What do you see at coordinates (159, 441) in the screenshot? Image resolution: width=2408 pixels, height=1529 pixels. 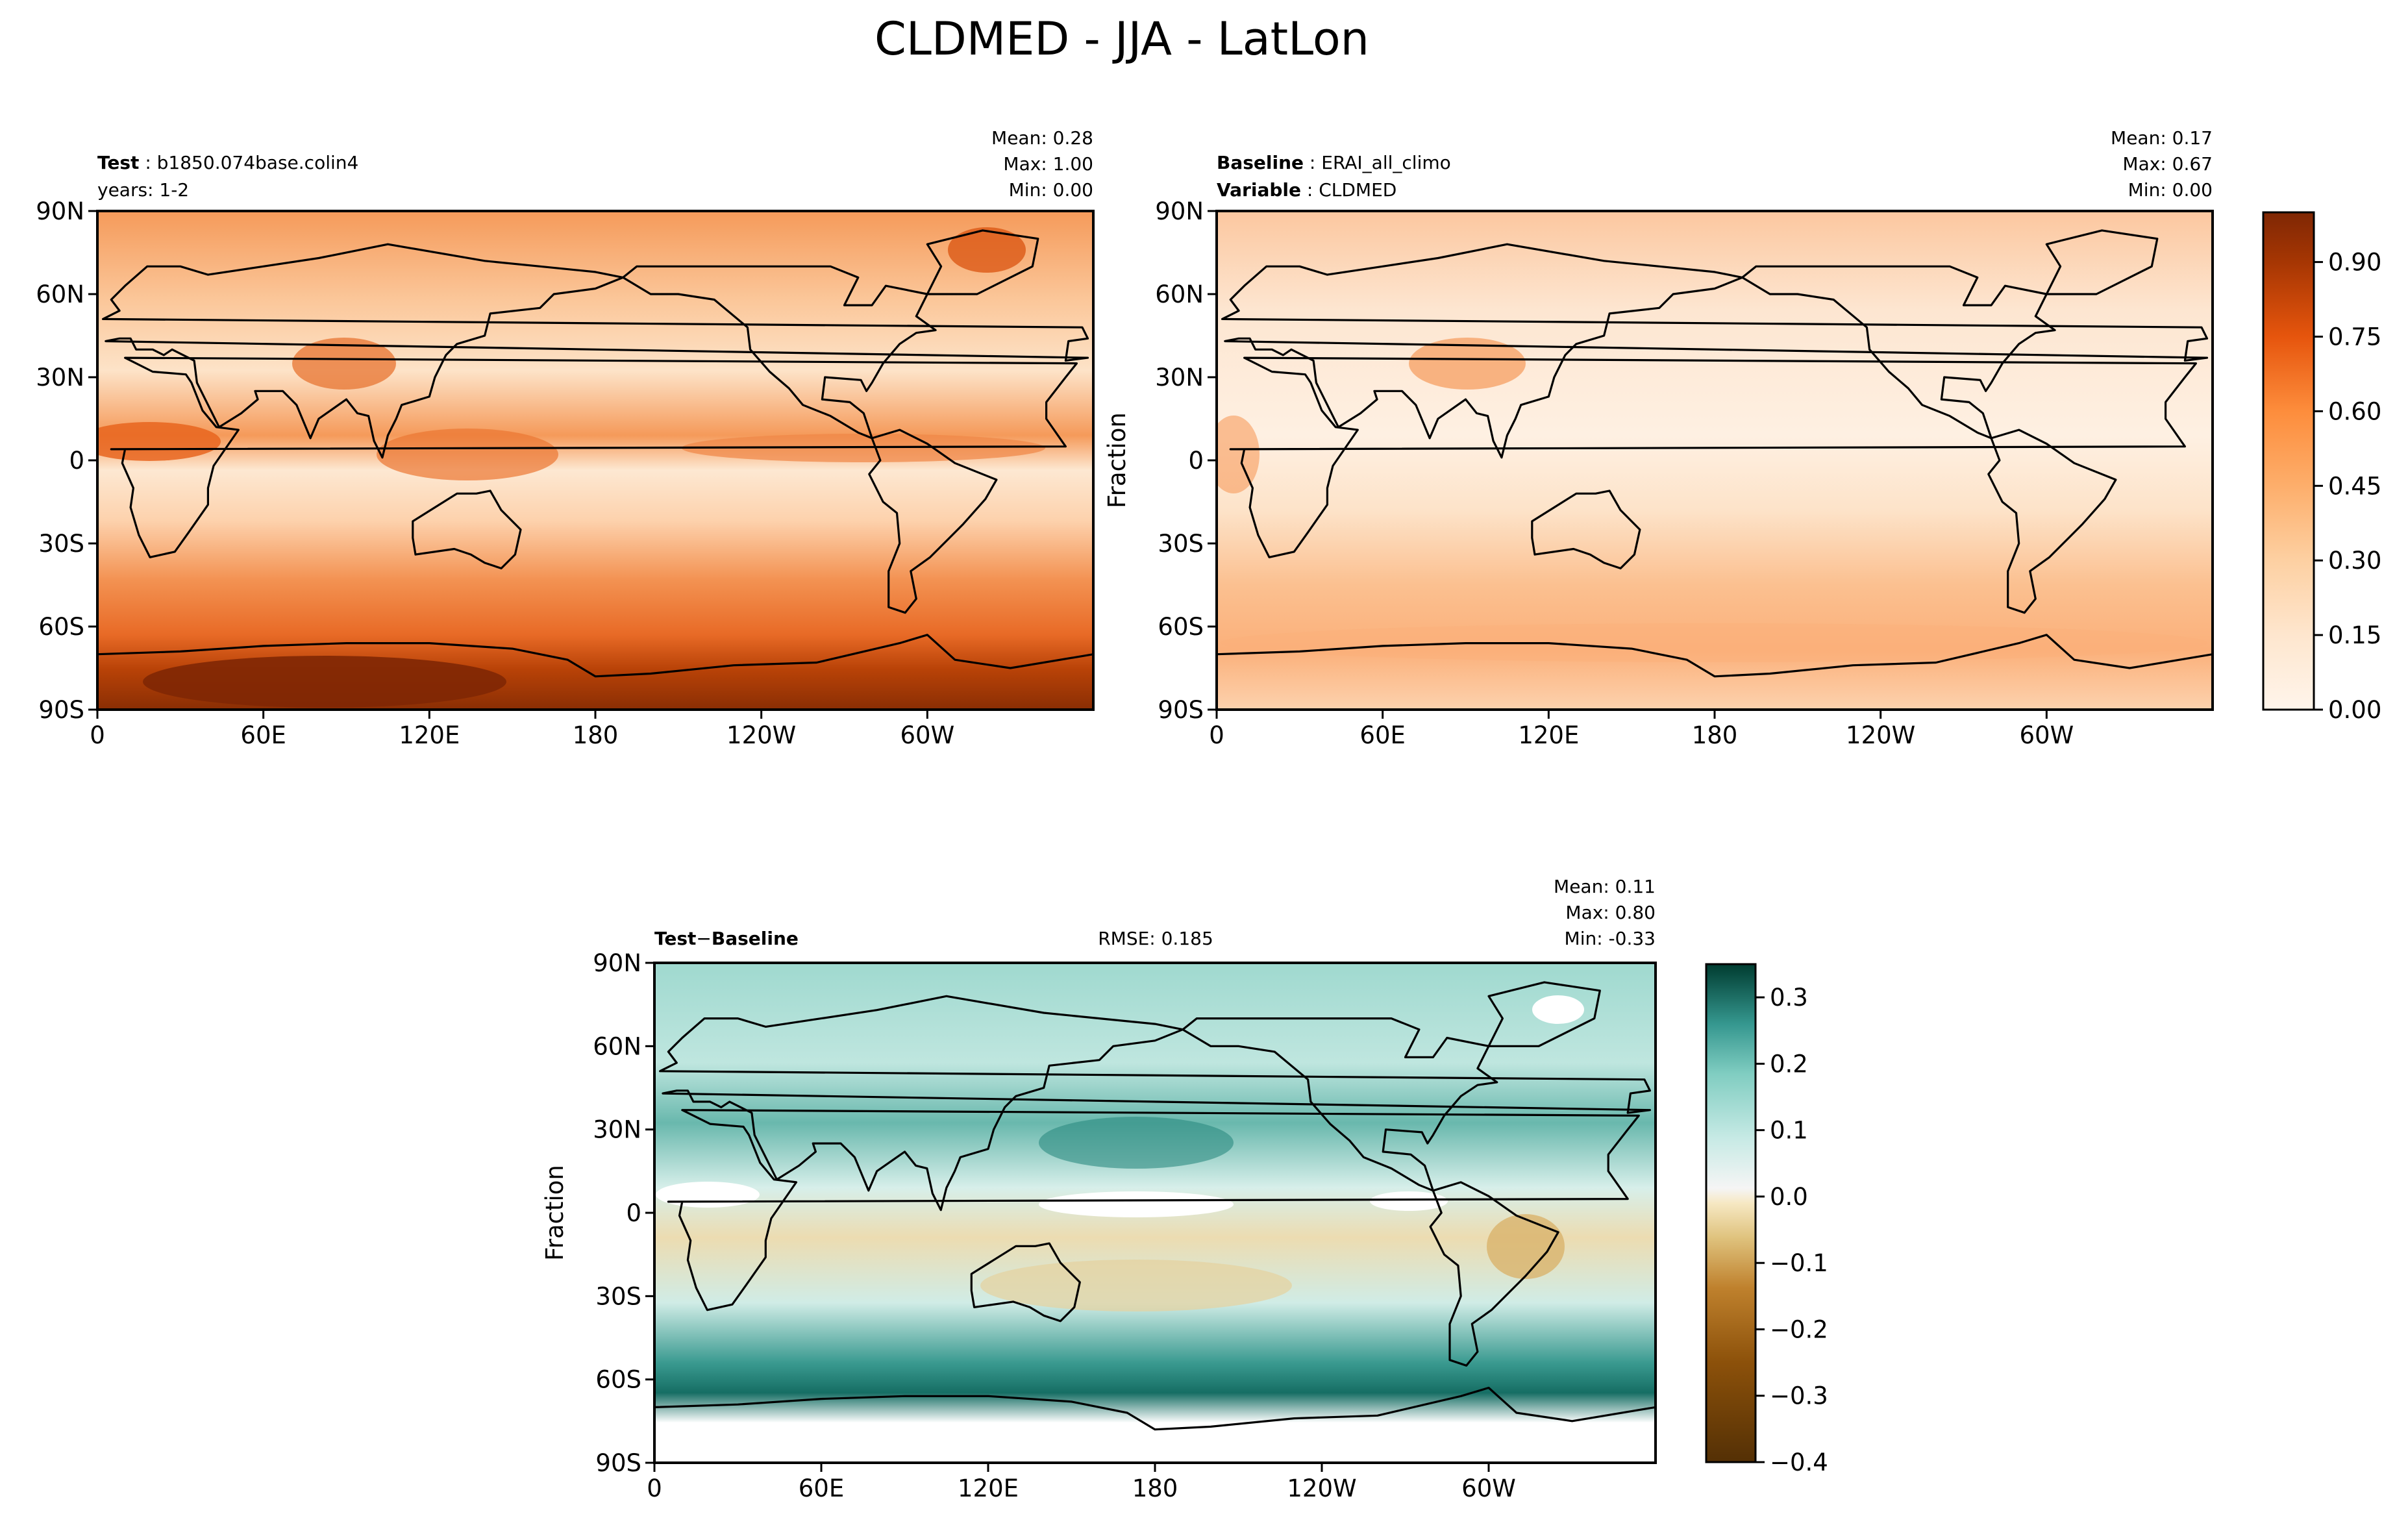 I see `test-africa-itcz` at bounding box center [159, 441].